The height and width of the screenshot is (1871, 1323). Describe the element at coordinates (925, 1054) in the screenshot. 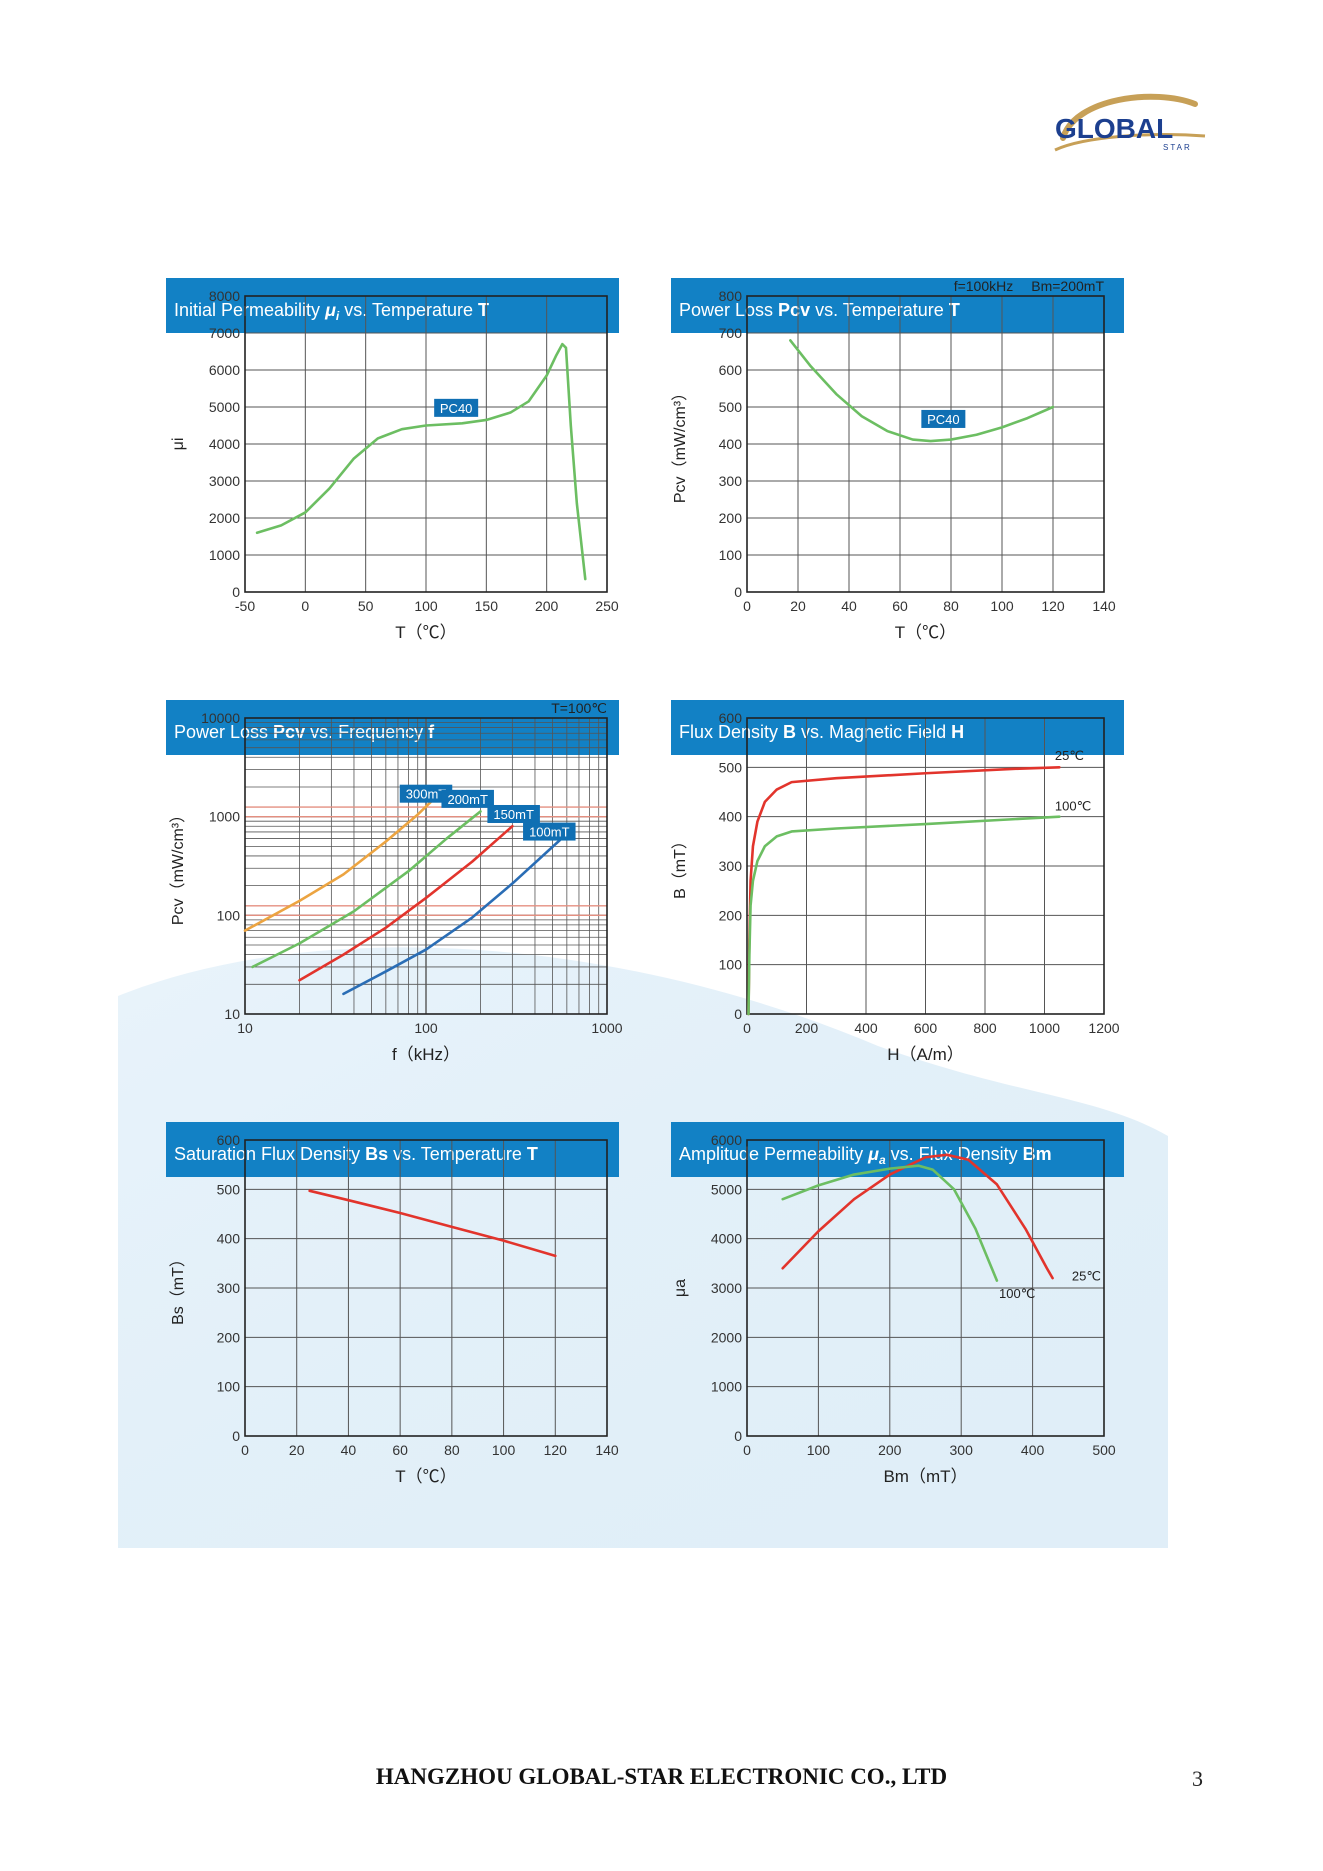

I see `x-axis-label: H（A/m）` at that location.